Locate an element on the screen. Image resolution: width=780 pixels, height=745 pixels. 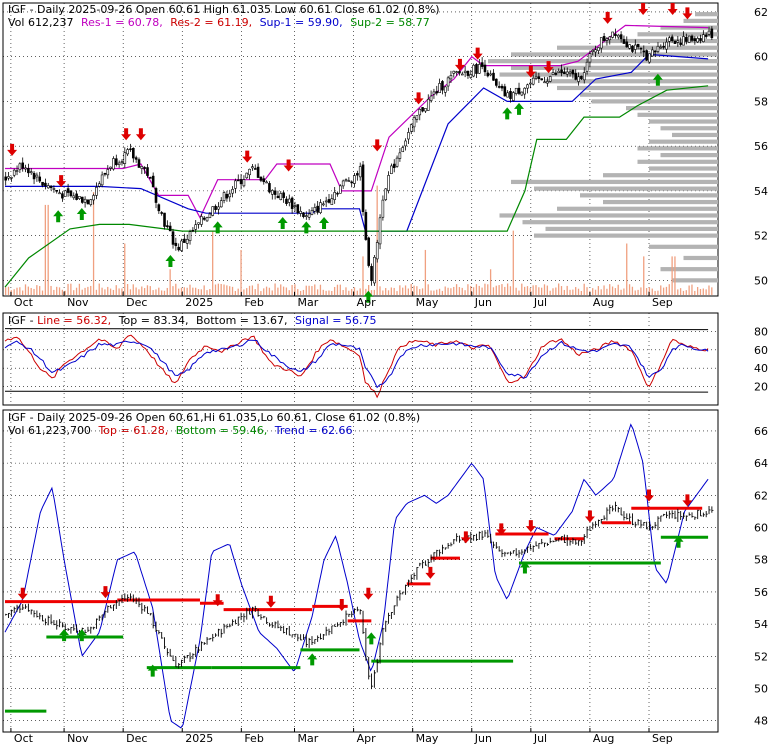
bands-tick-label: Aug is located at coordinates (603, 738).